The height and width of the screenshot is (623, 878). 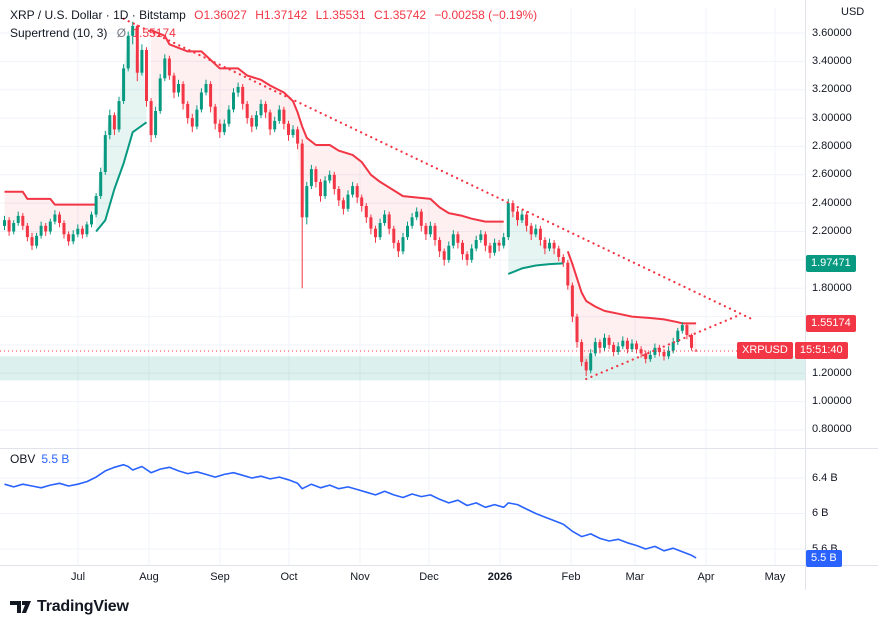 I want to click on month-label: Apr, so click(x=706, y=577).